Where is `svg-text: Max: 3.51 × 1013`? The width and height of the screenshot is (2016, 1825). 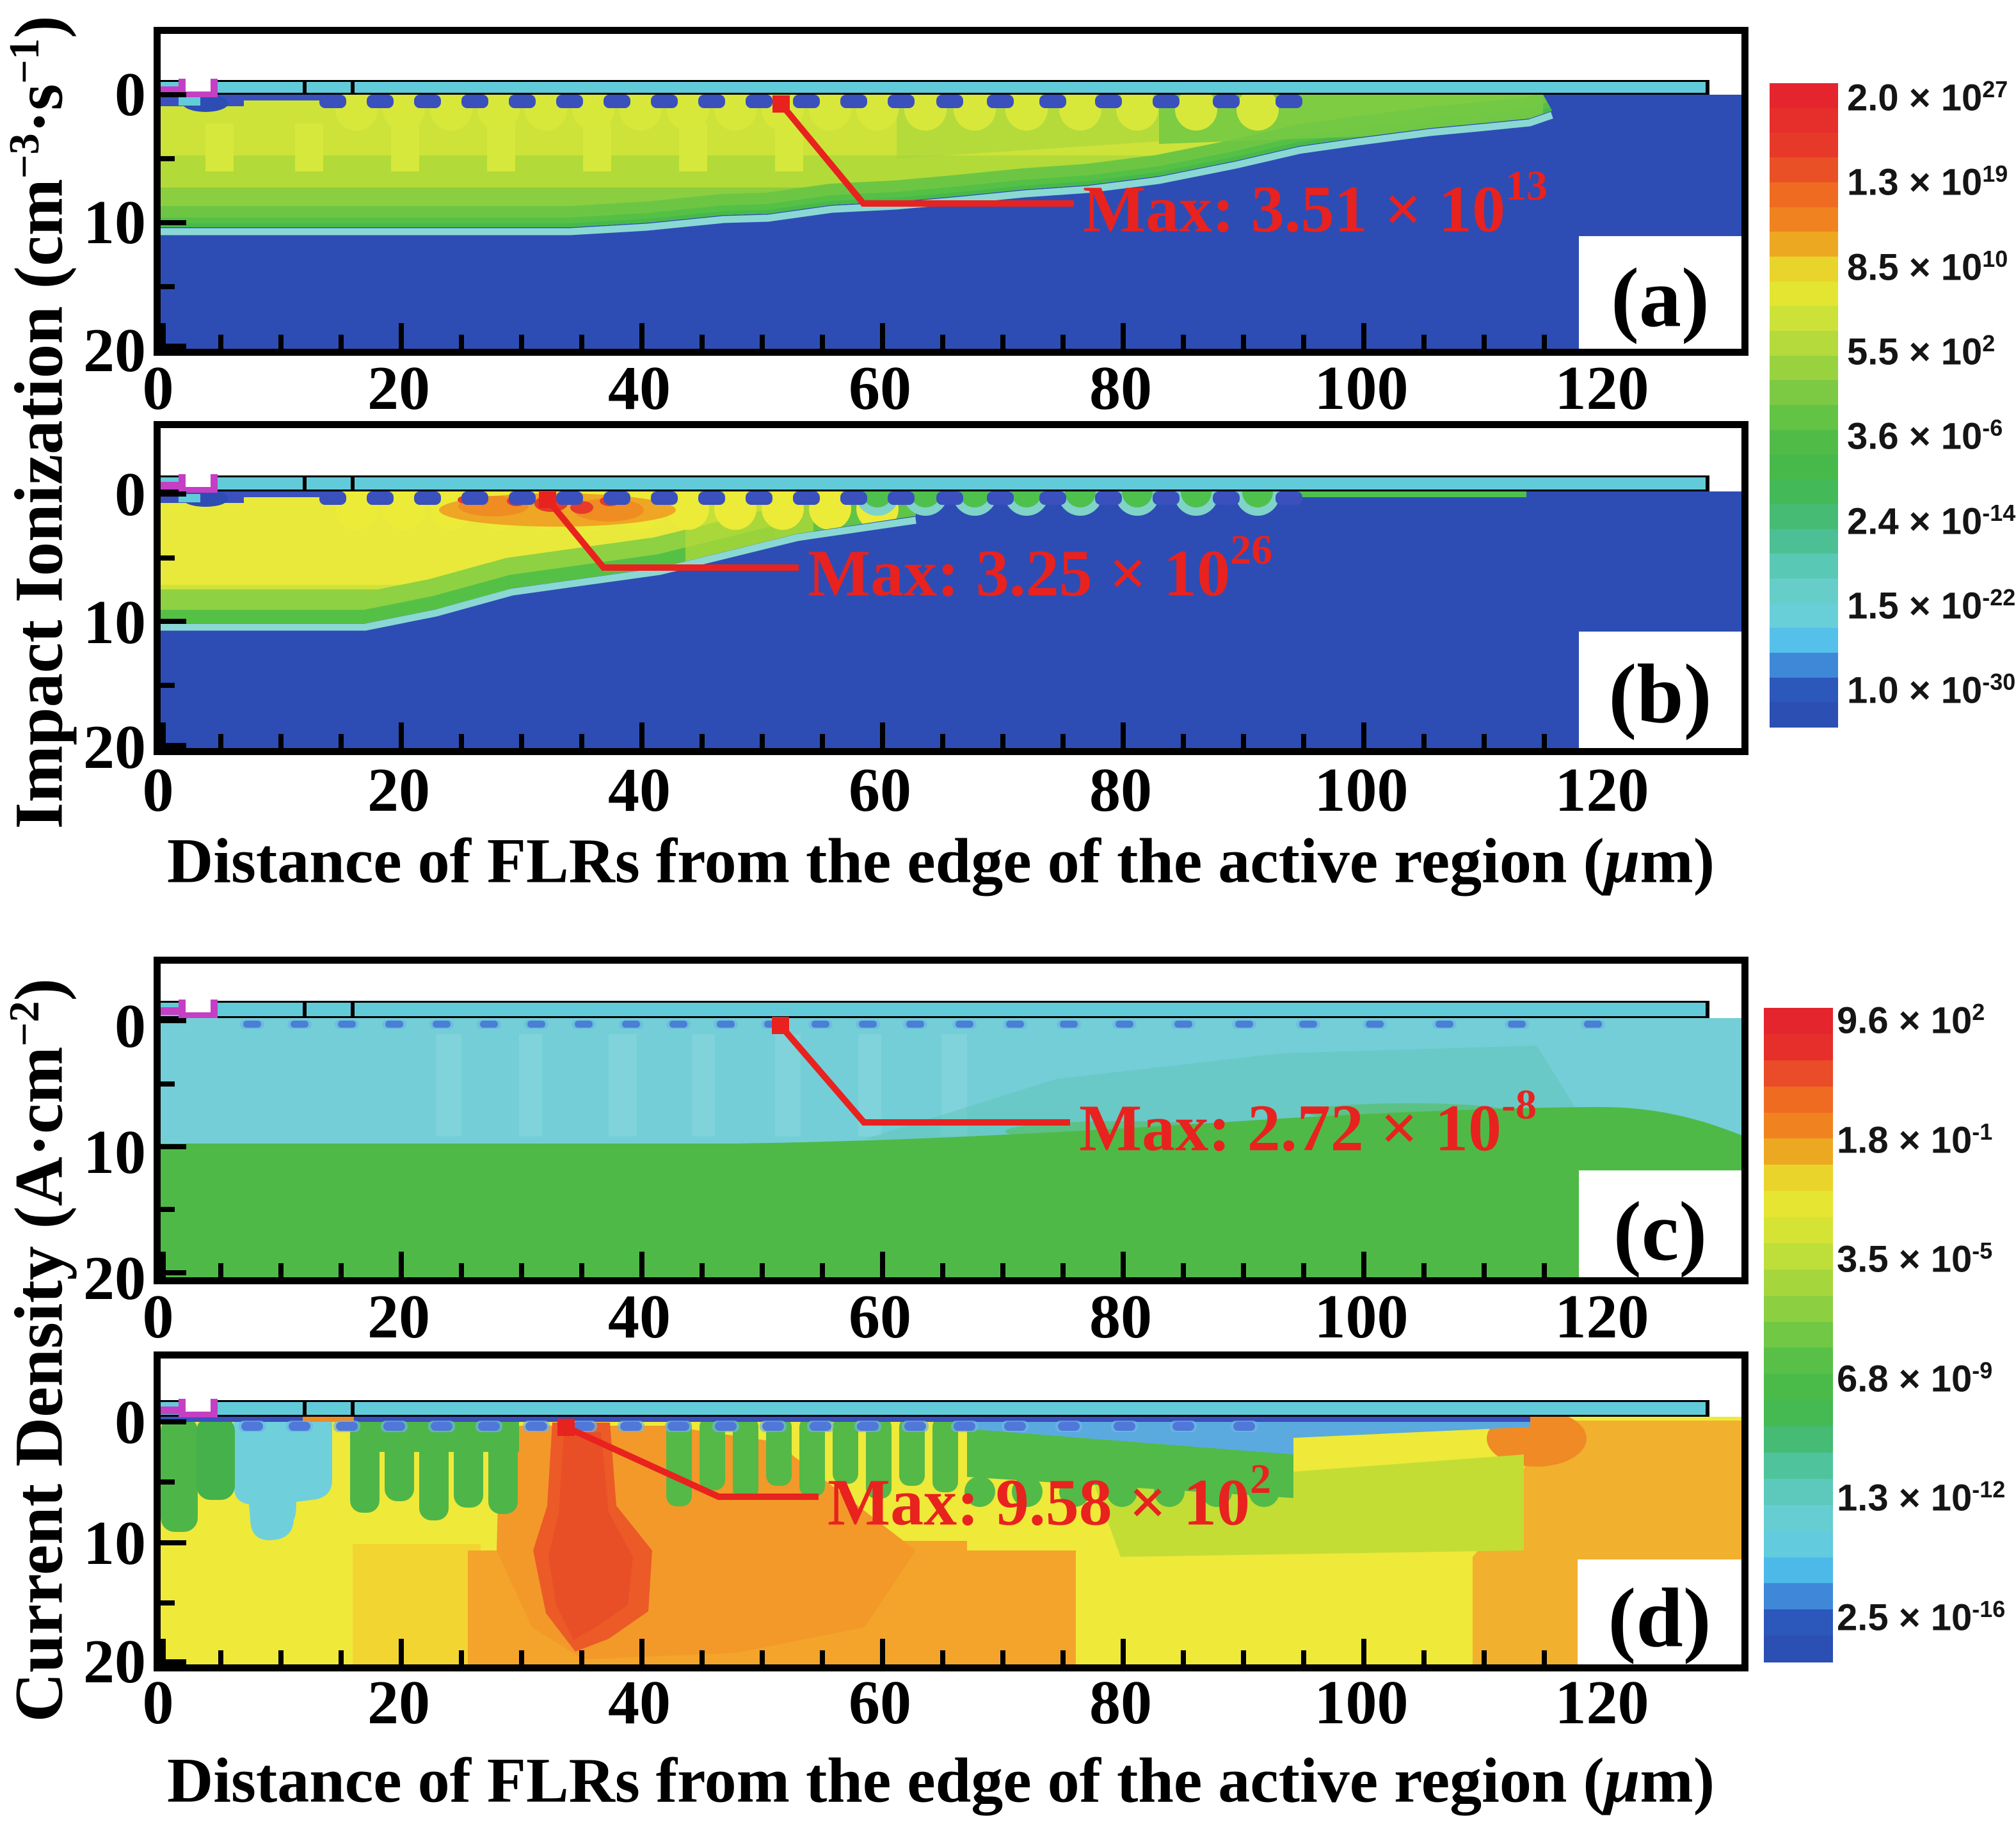 svg-text: Max: 3.51 × 1013 is located at coordinates (1315, 205).